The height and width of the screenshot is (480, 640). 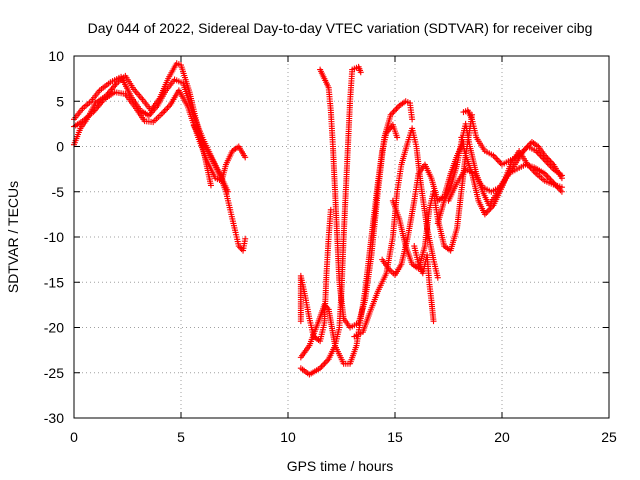 What do you see at coordinates (54, 282) in the screenshot?
I see `y-tick-label: -15` at bounding box center [54, 282].